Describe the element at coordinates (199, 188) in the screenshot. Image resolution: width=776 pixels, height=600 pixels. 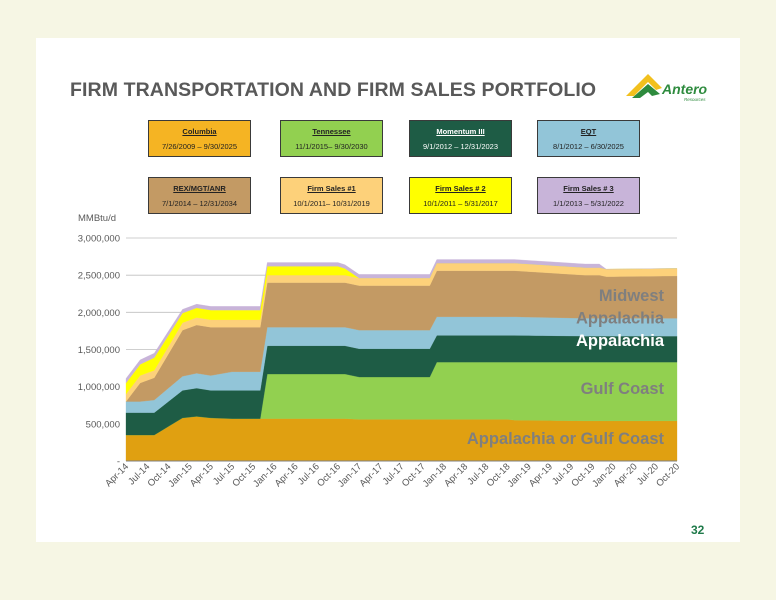
I see `contract-name: REX/MGT/ANR` at that location.